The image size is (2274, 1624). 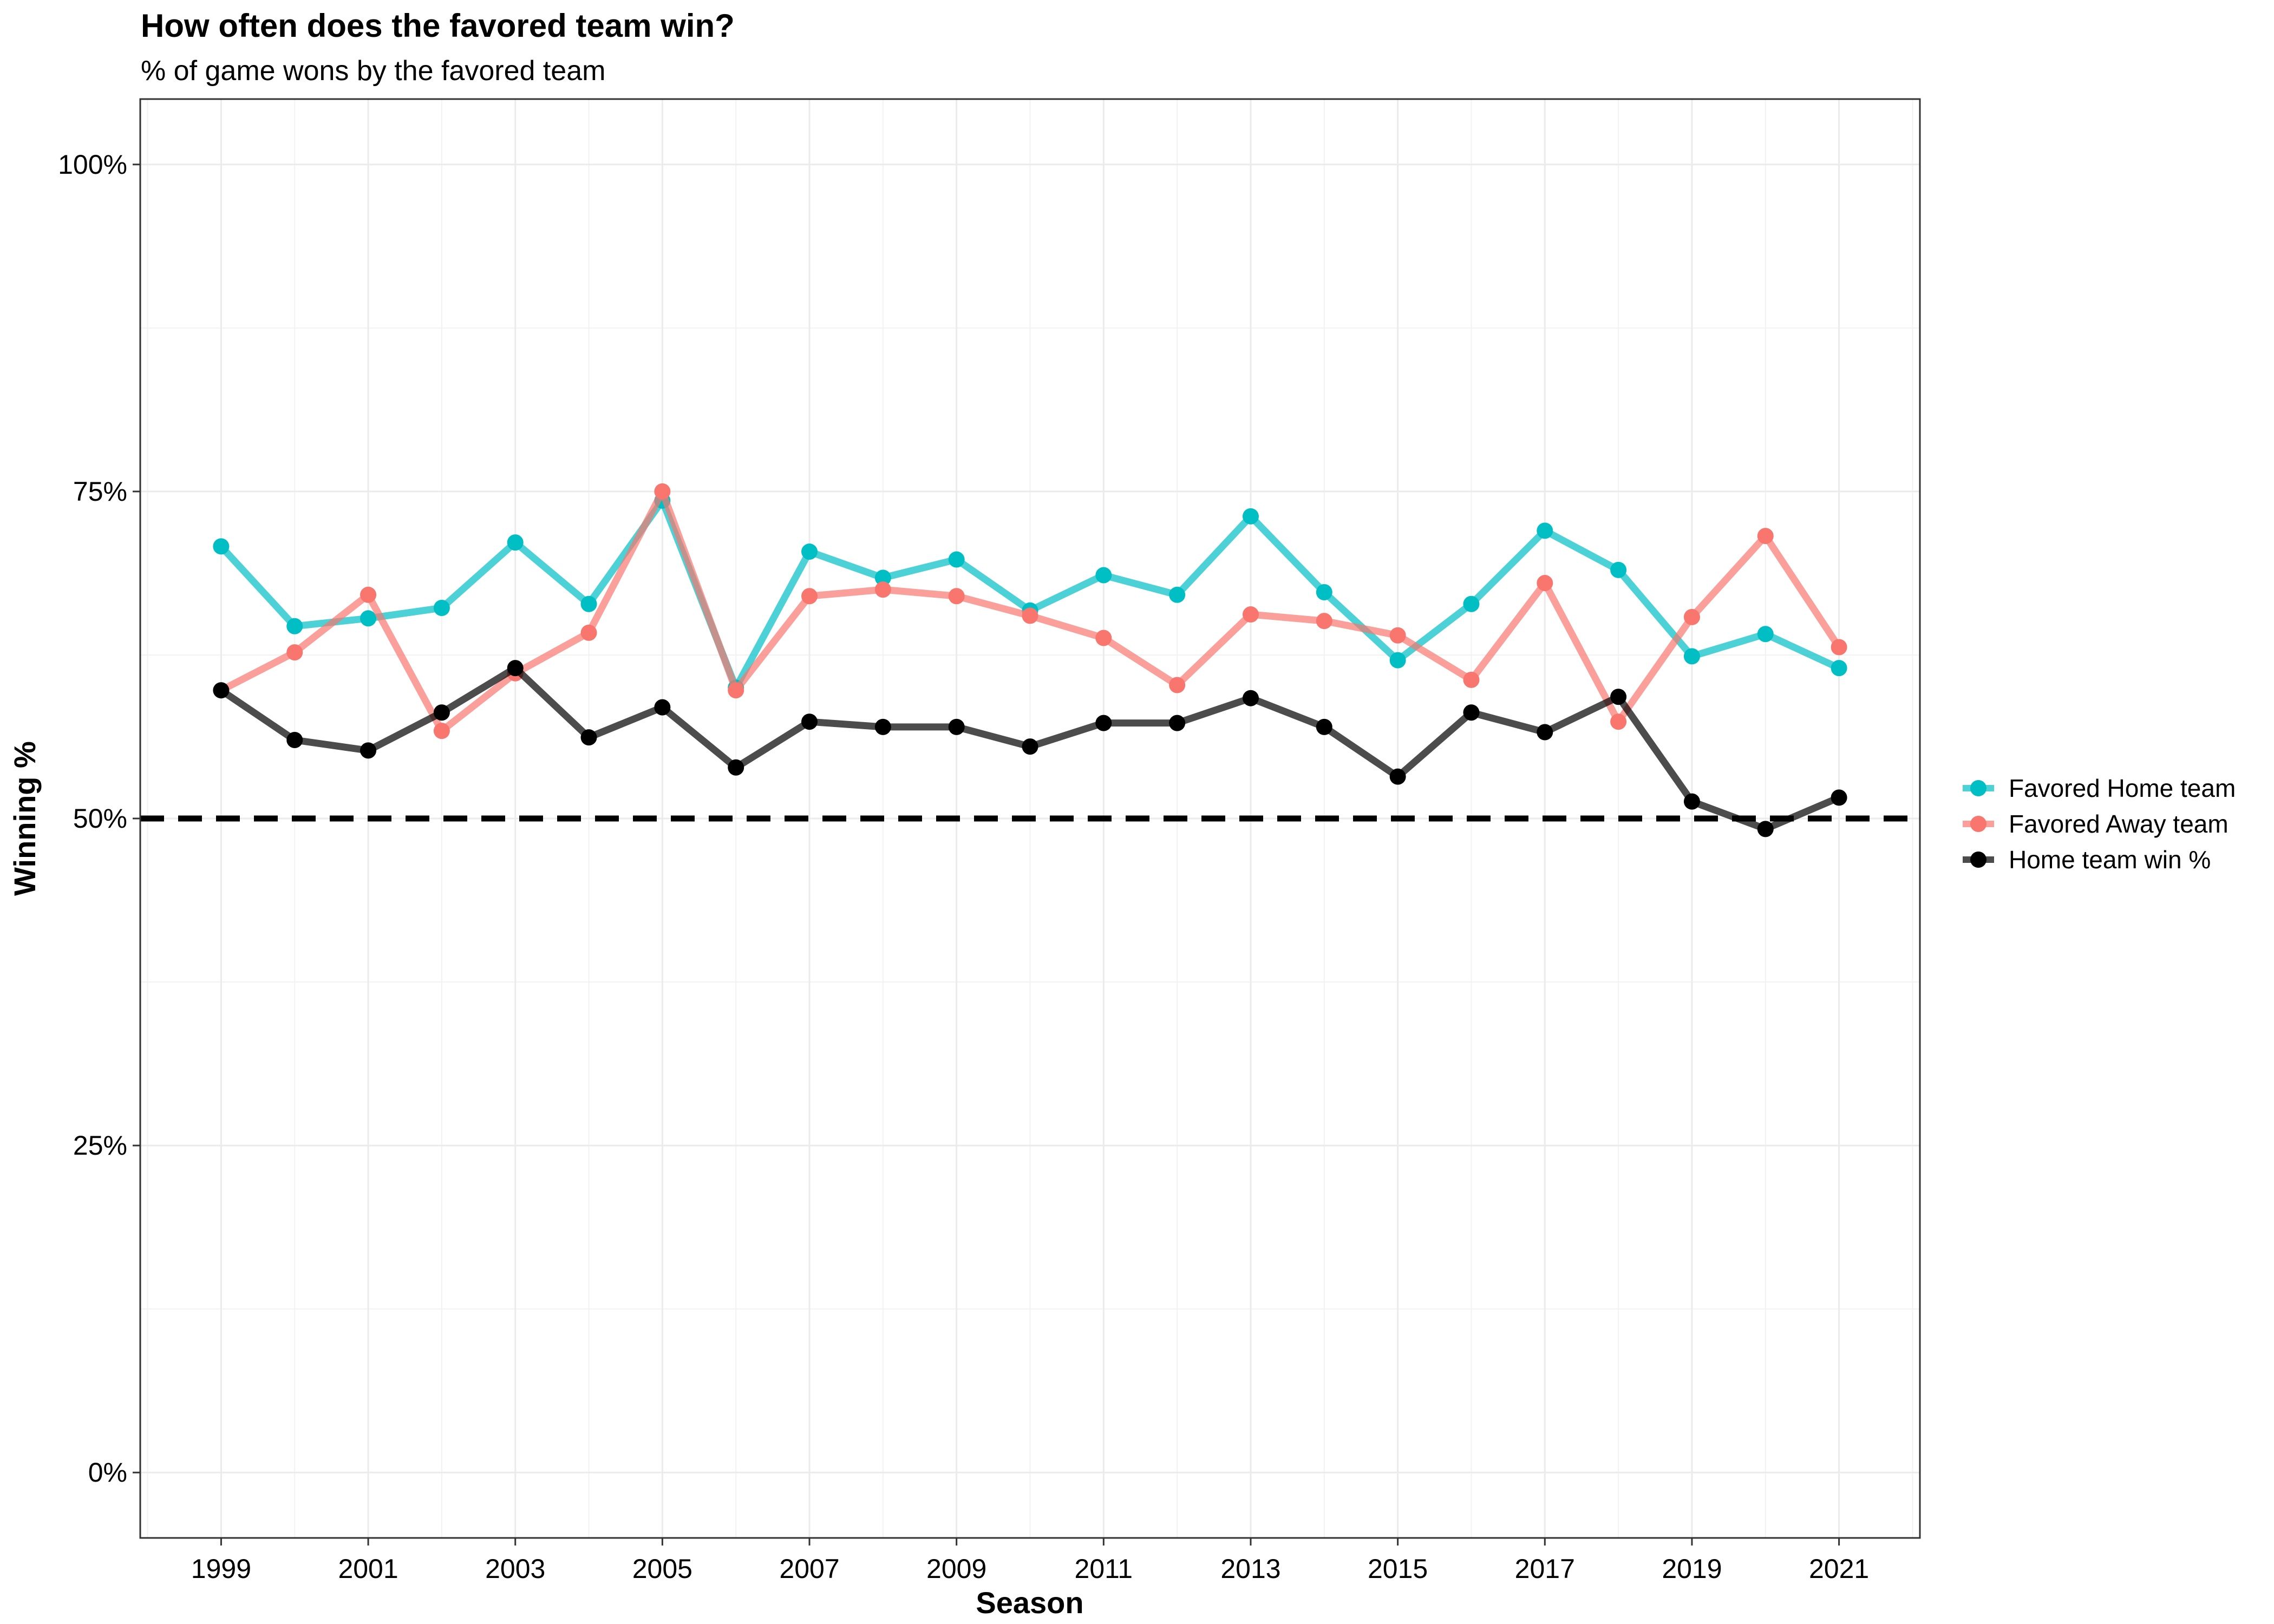 What do you see at coordinates (2110, 860) in the screenshot?
I see `legend-label-2: Home team win %` at bounding box center [2110, 860].